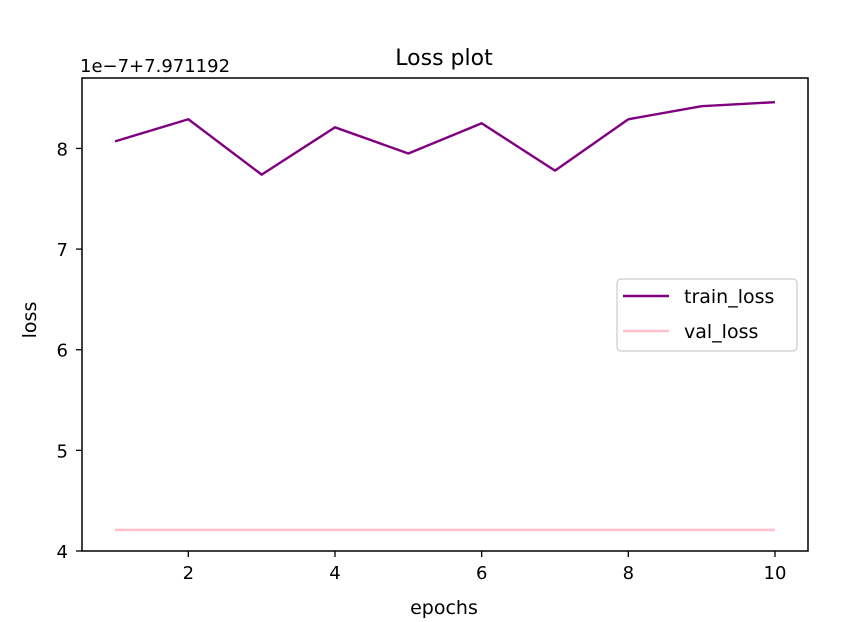 The image size is (854, 622). I want to click on y-tick-label: 4, so click(62, 552).